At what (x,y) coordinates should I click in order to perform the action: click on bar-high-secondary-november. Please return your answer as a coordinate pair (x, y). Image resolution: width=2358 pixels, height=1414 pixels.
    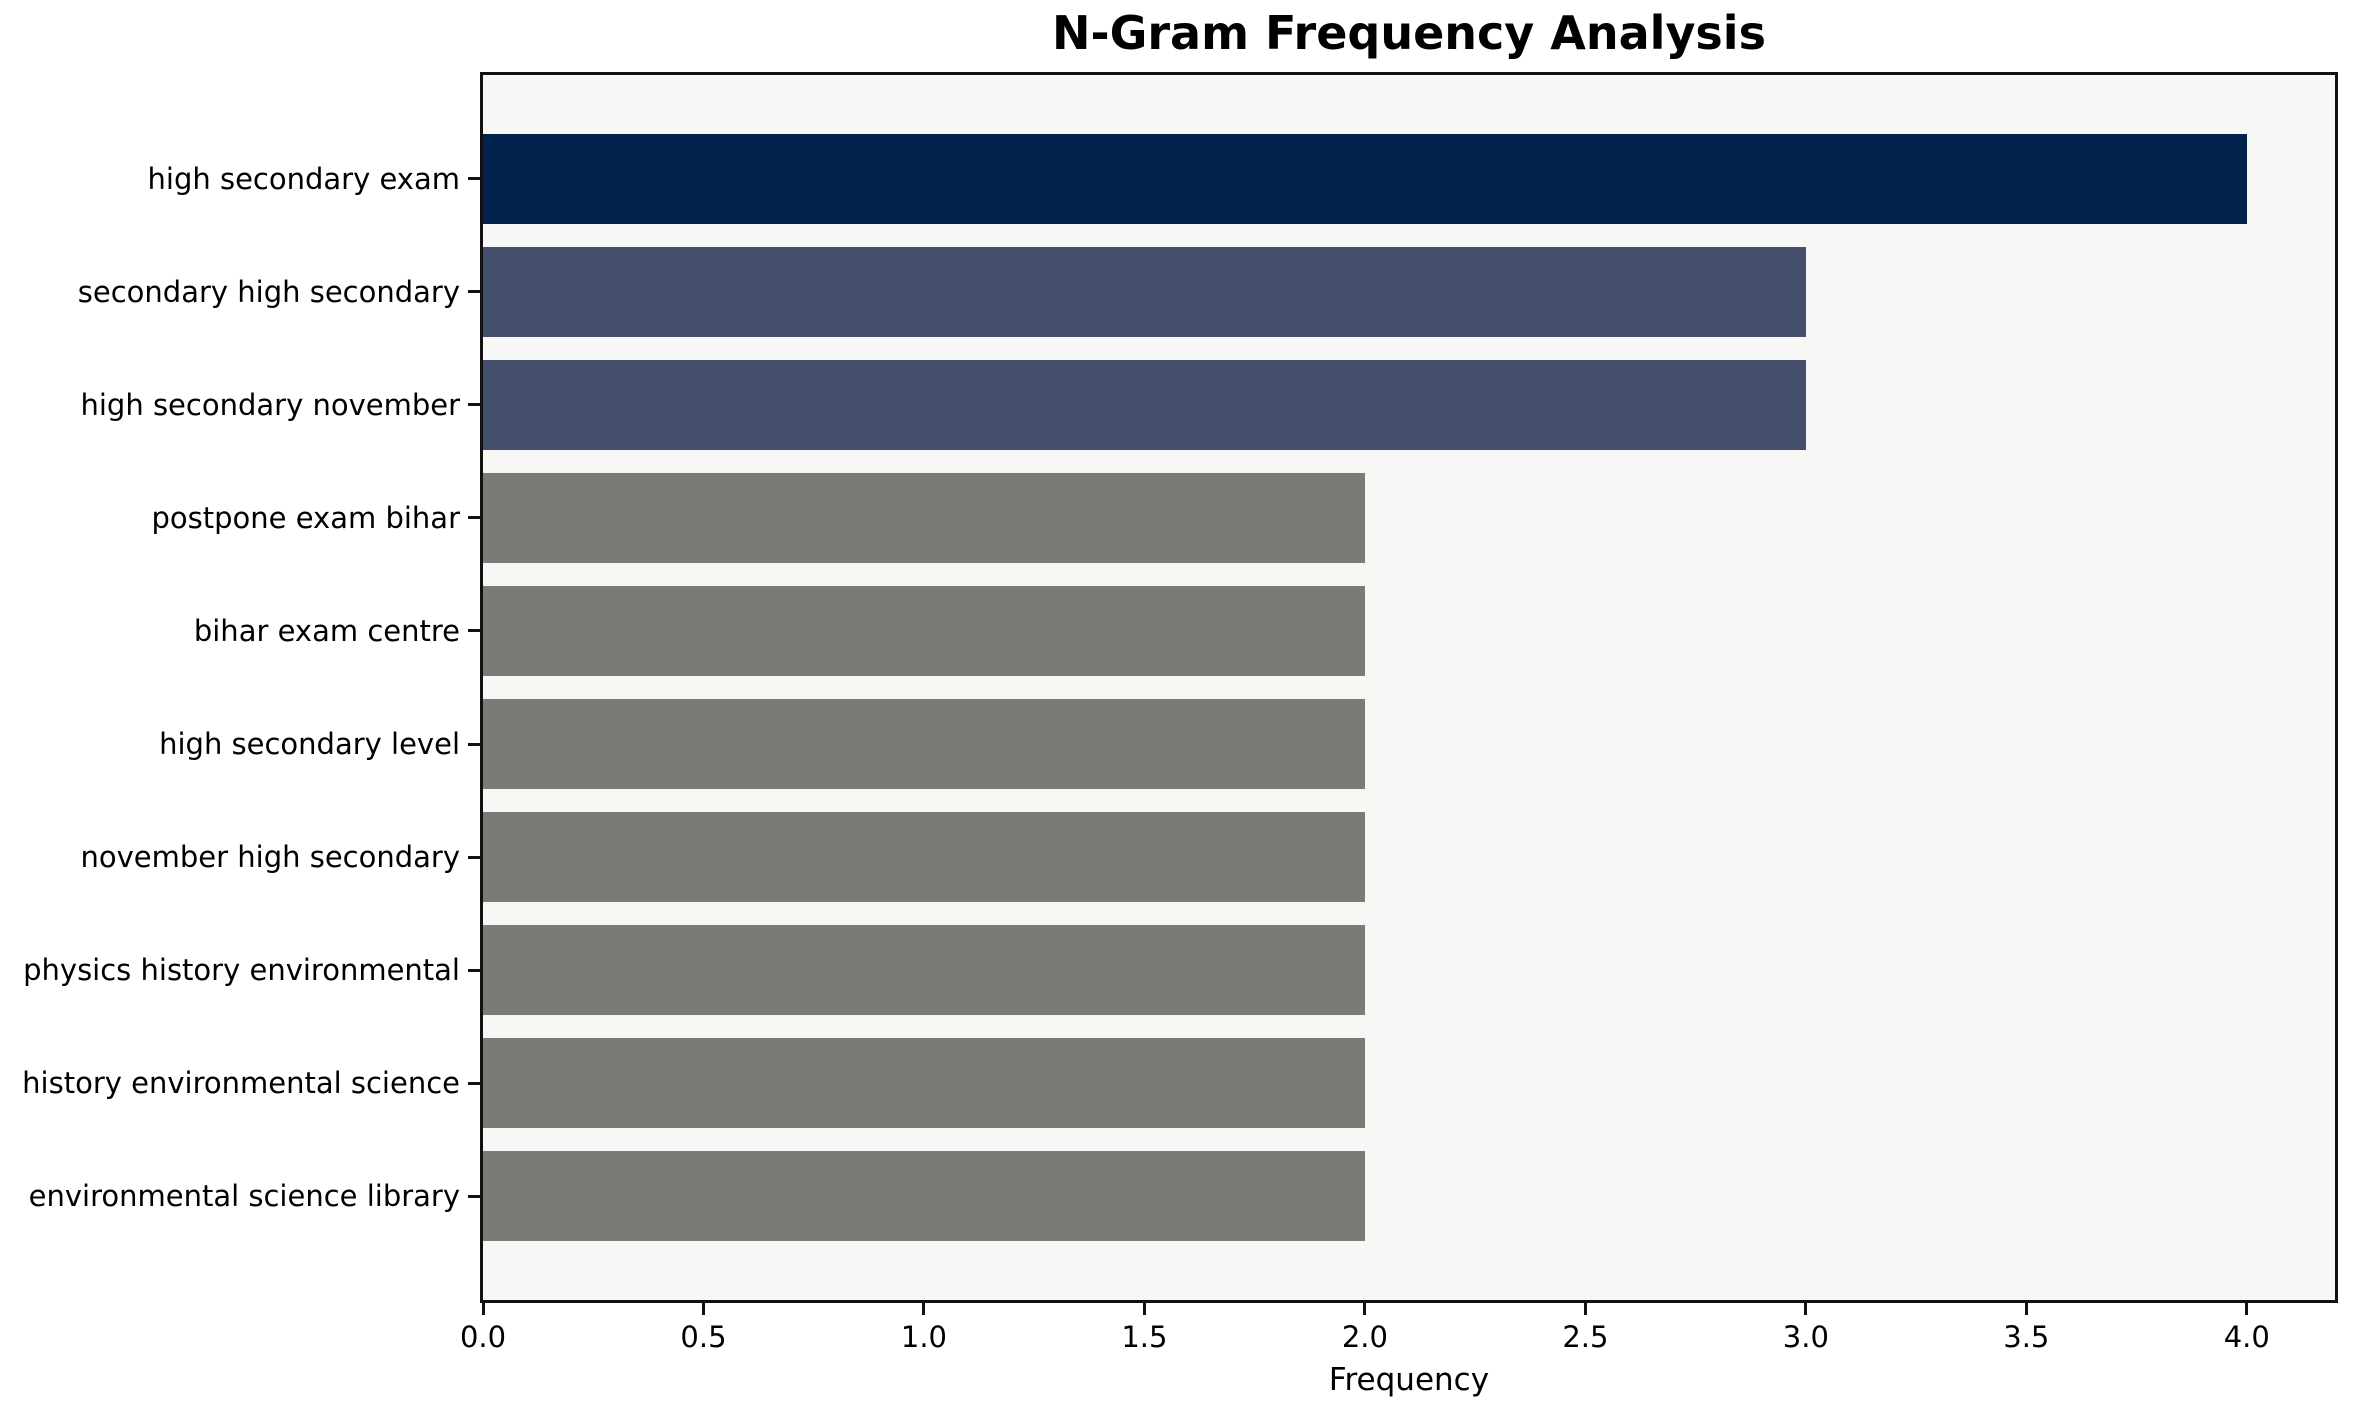
    Looking at the image, I should click on (1144, 405).